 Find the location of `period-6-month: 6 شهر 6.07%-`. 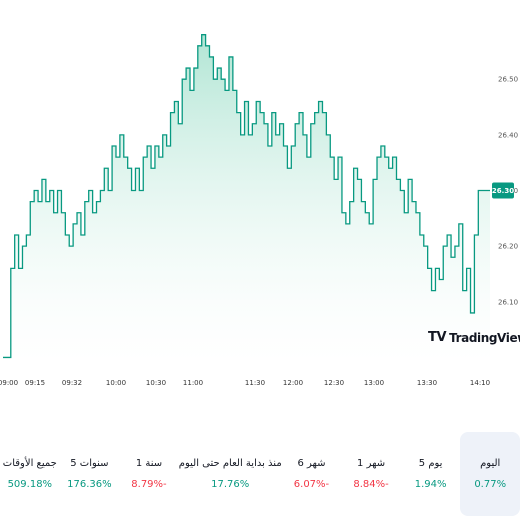

period-6-month: 6 شهر 6.07%- is located at coordinates (312, 474).